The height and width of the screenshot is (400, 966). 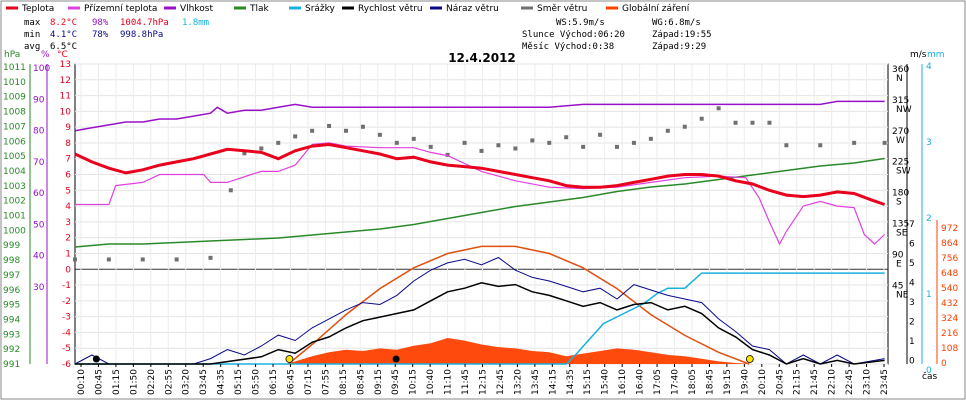 What do you see at coordinates (949, 334) in the screenshot?
I see `solar-tick-label: 216` at bounding box center [949, 334].